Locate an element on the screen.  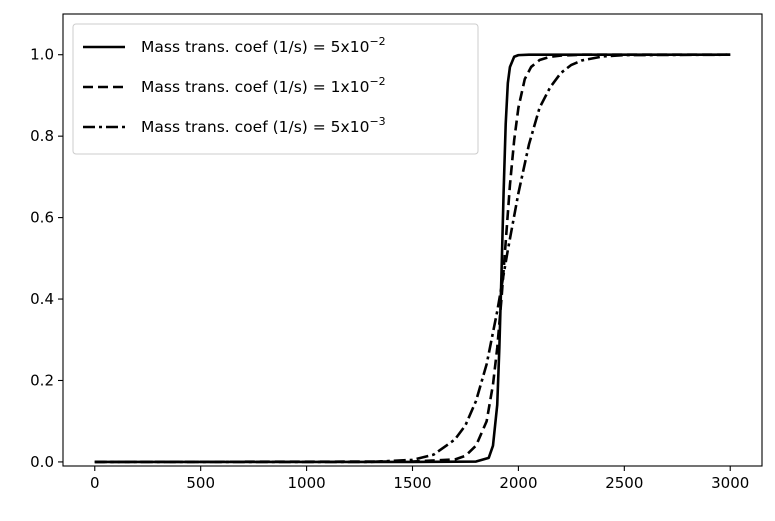
y-tick-label: 0.2 is located at coordinates (42, 380).